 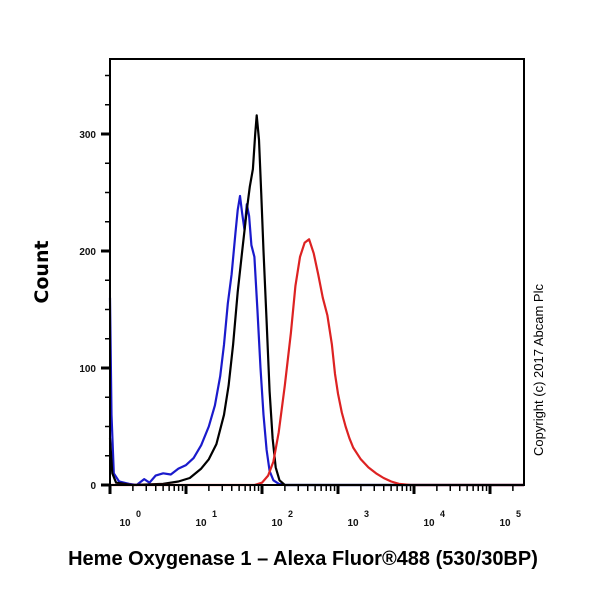 I want to click on x-tick-exponent: 2, so click(x=290, y=514).